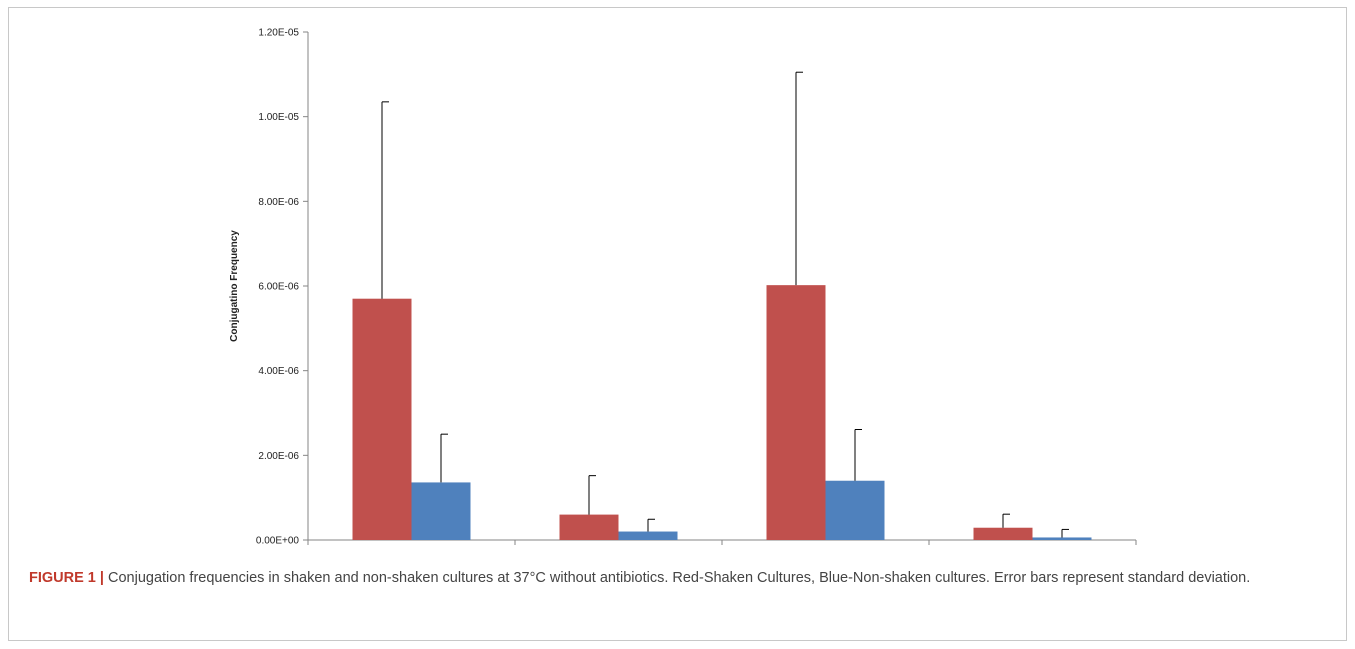  I want to click on y-tick-label: 1.00E-05, so click(278, 117).